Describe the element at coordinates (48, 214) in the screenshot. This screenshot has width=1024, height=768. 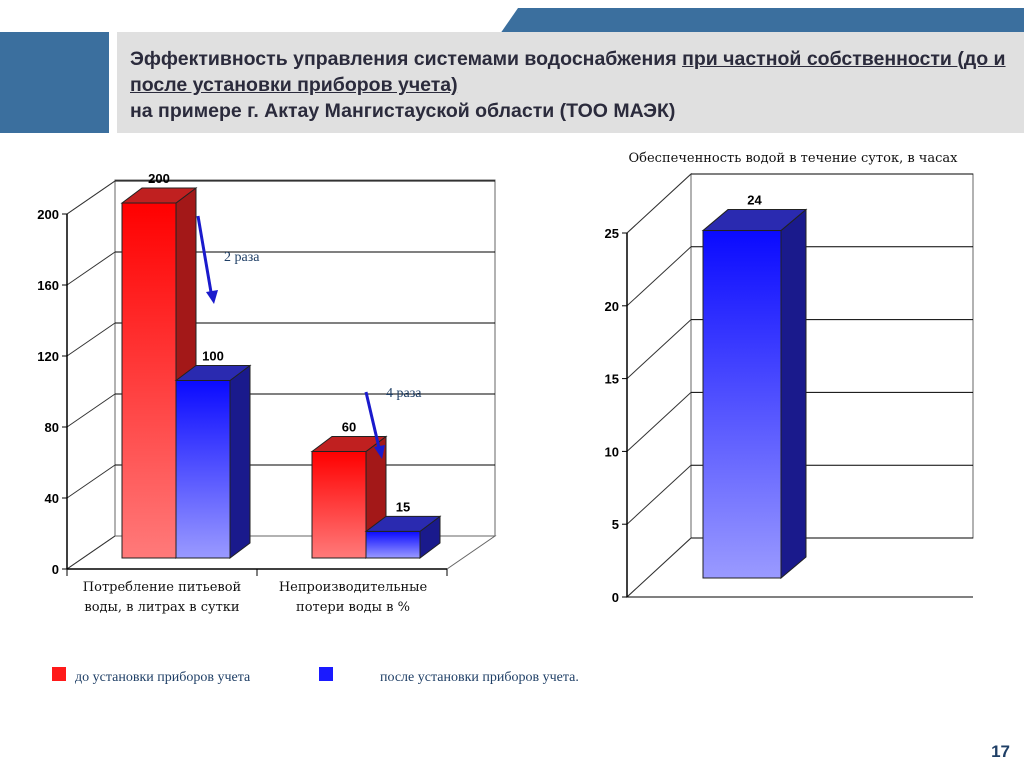
I see `left-ytick-label: 200` at that location.